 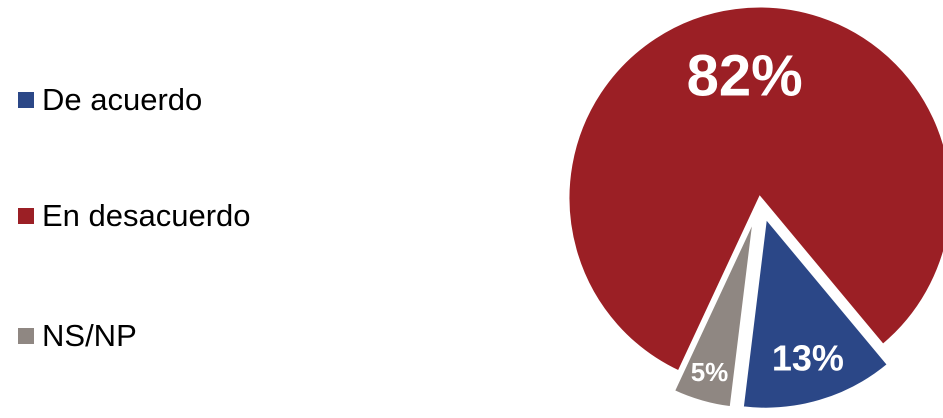 I want to click on legend-swatch-de-acuerdo, so click(x=26, y=100).